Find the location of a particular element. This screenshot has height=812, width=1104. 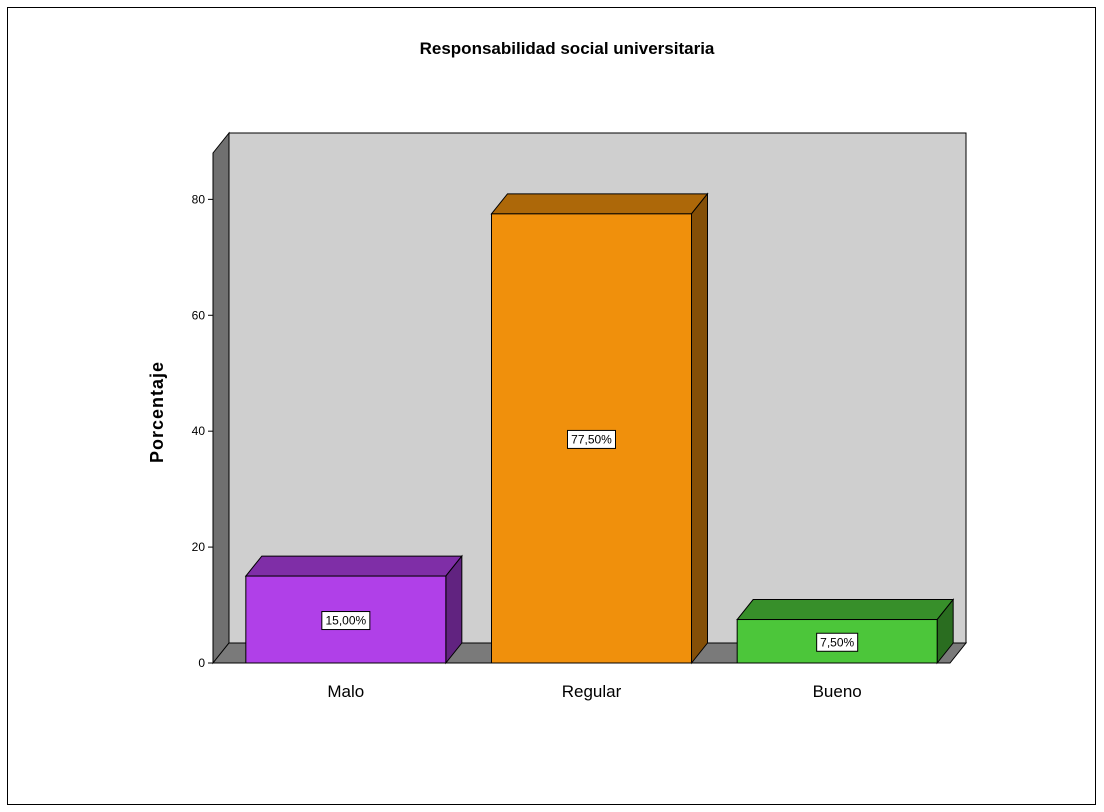

y-tick-label: 20 is located at coordinates (199, 547).